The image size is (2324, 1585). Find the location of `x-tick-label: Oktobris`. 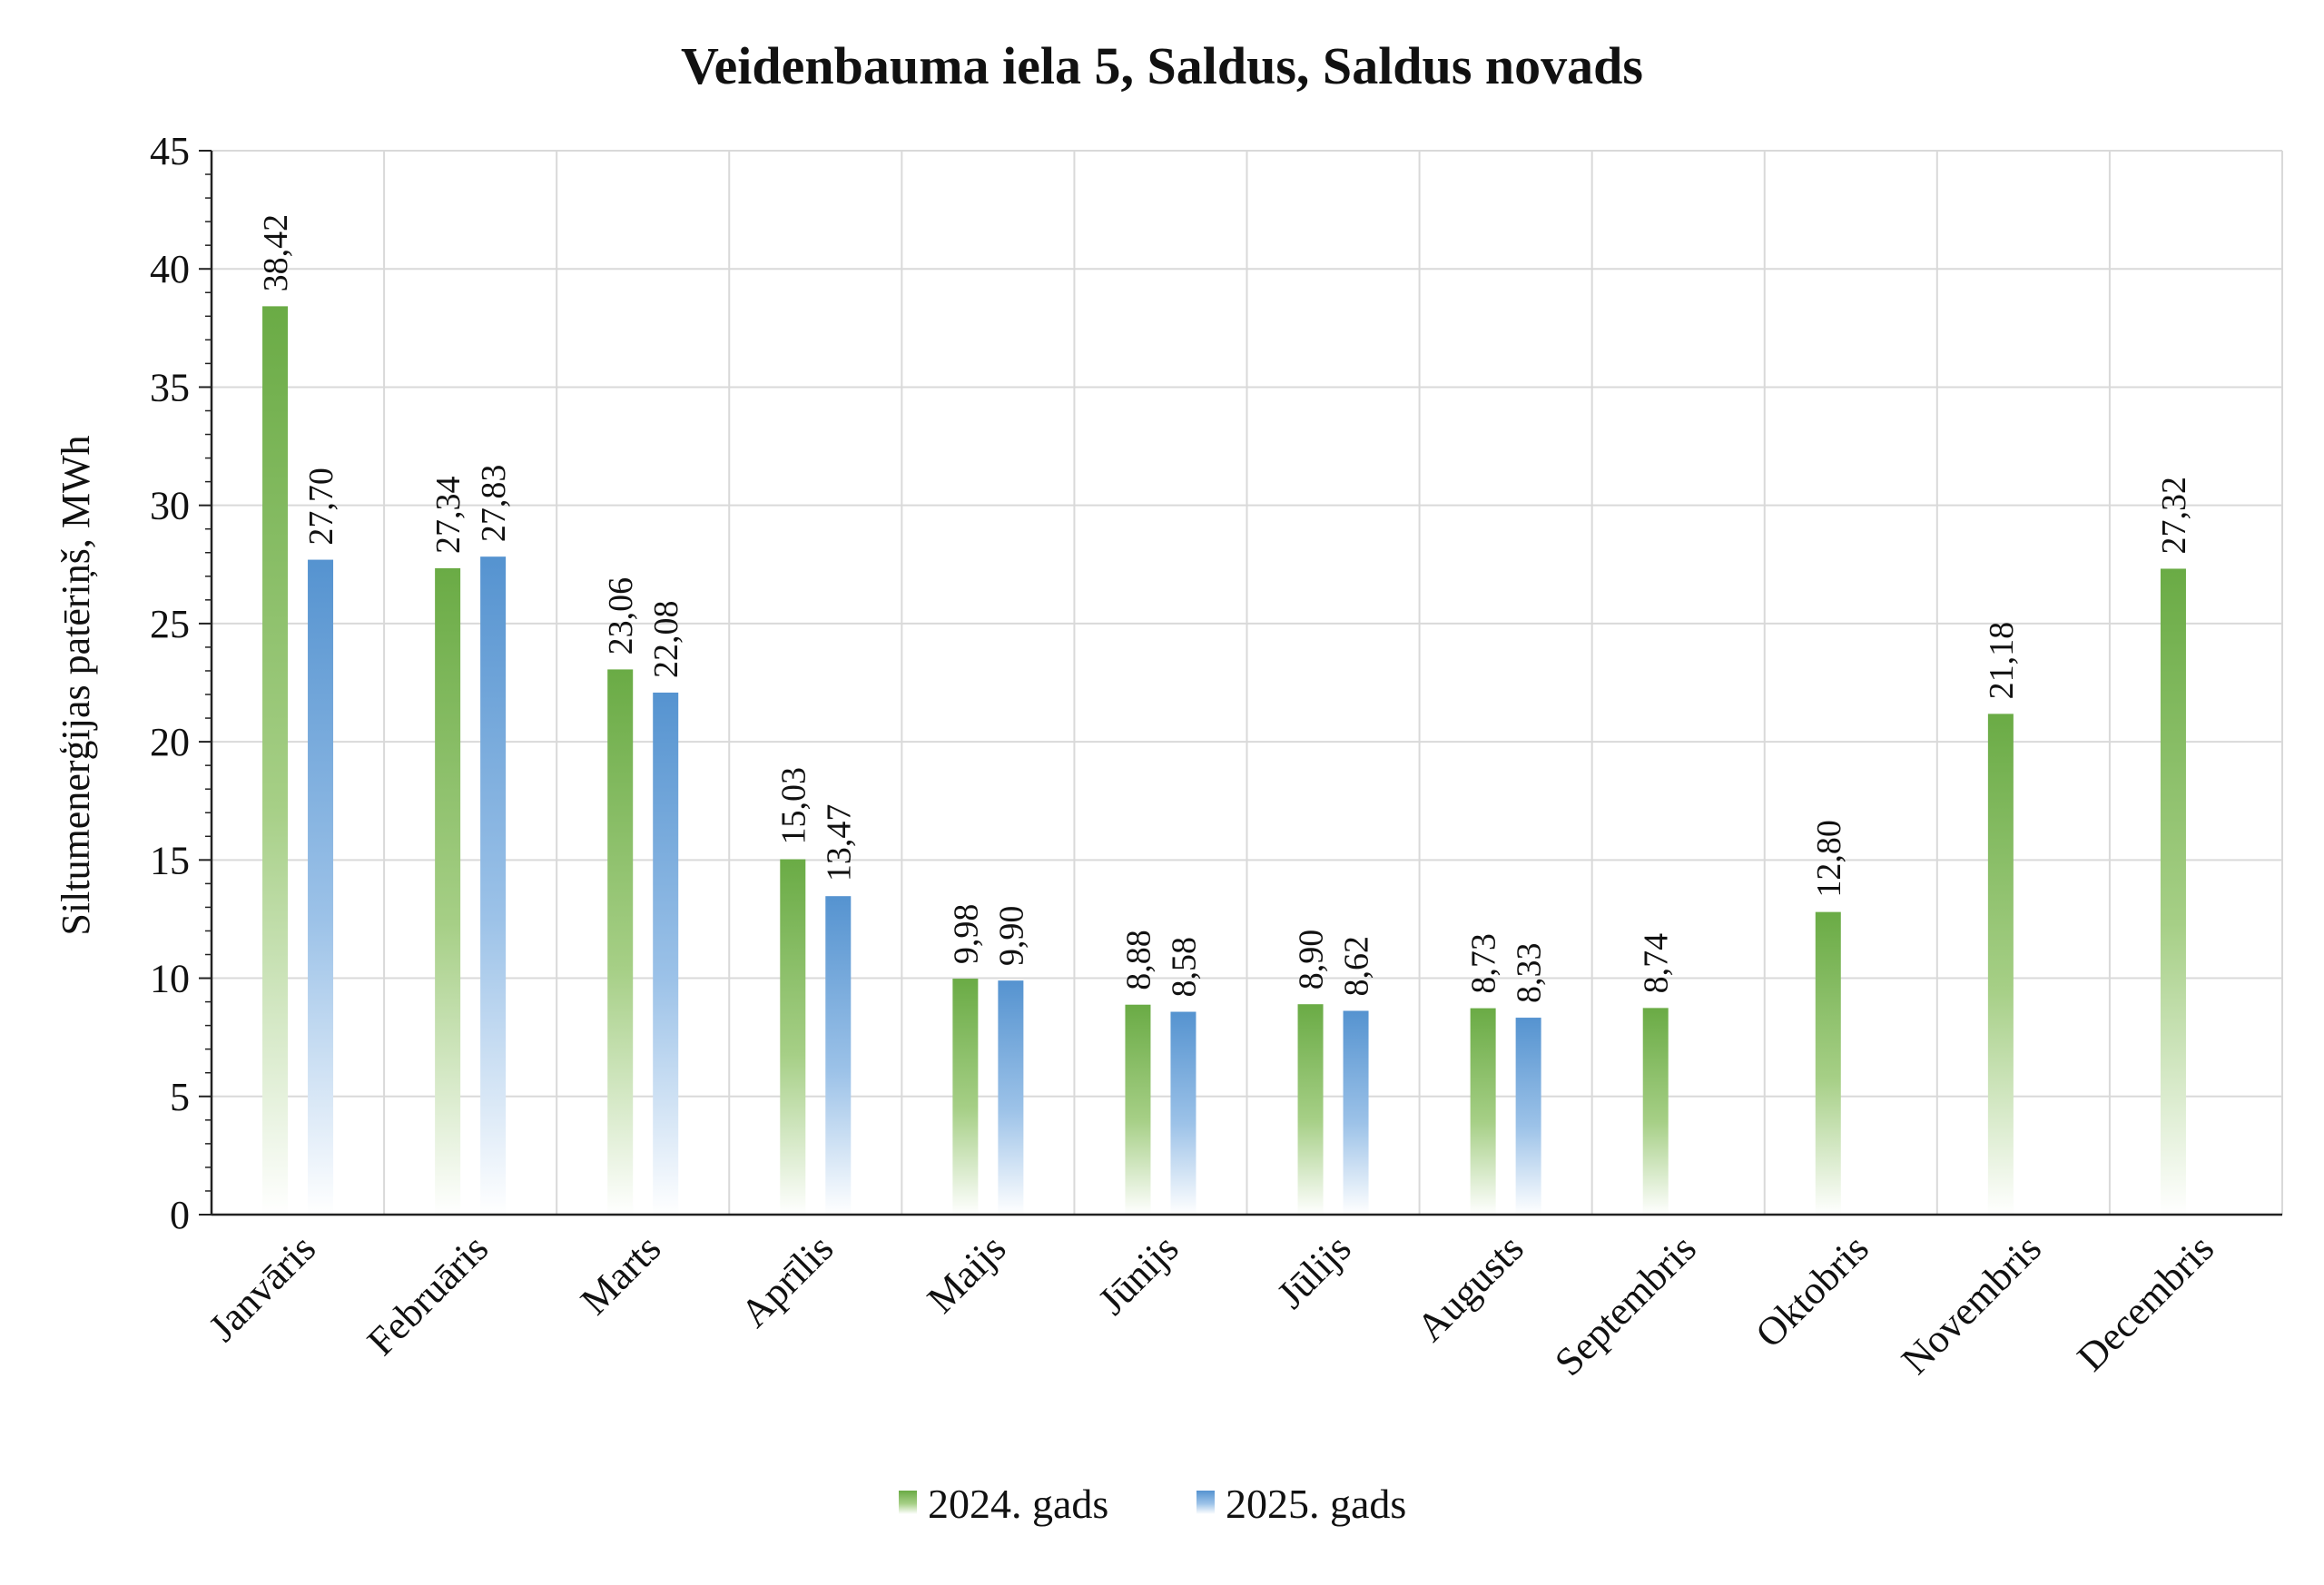

x-tick-label: Oktobris is located at coordinates (1812, 1291).